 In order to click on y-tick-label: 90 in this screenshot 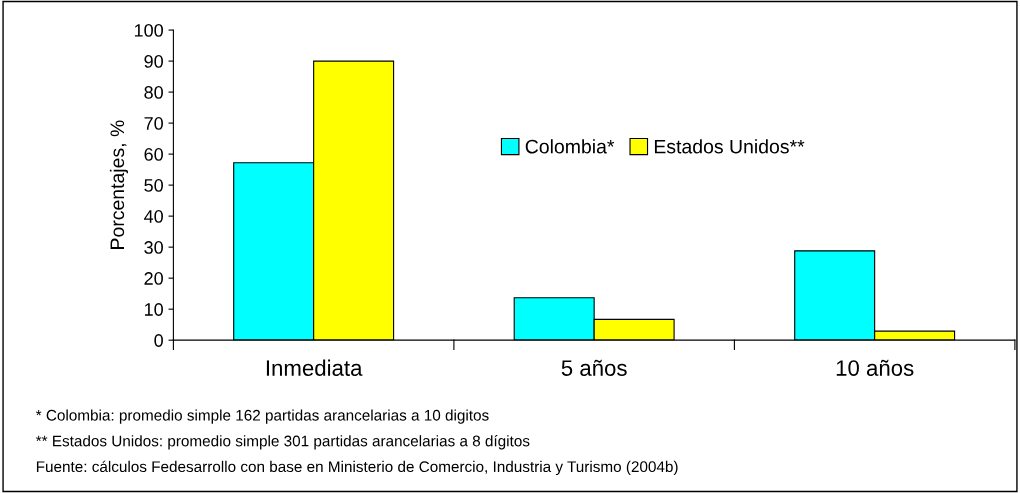, I will do `click(153, 61)`.